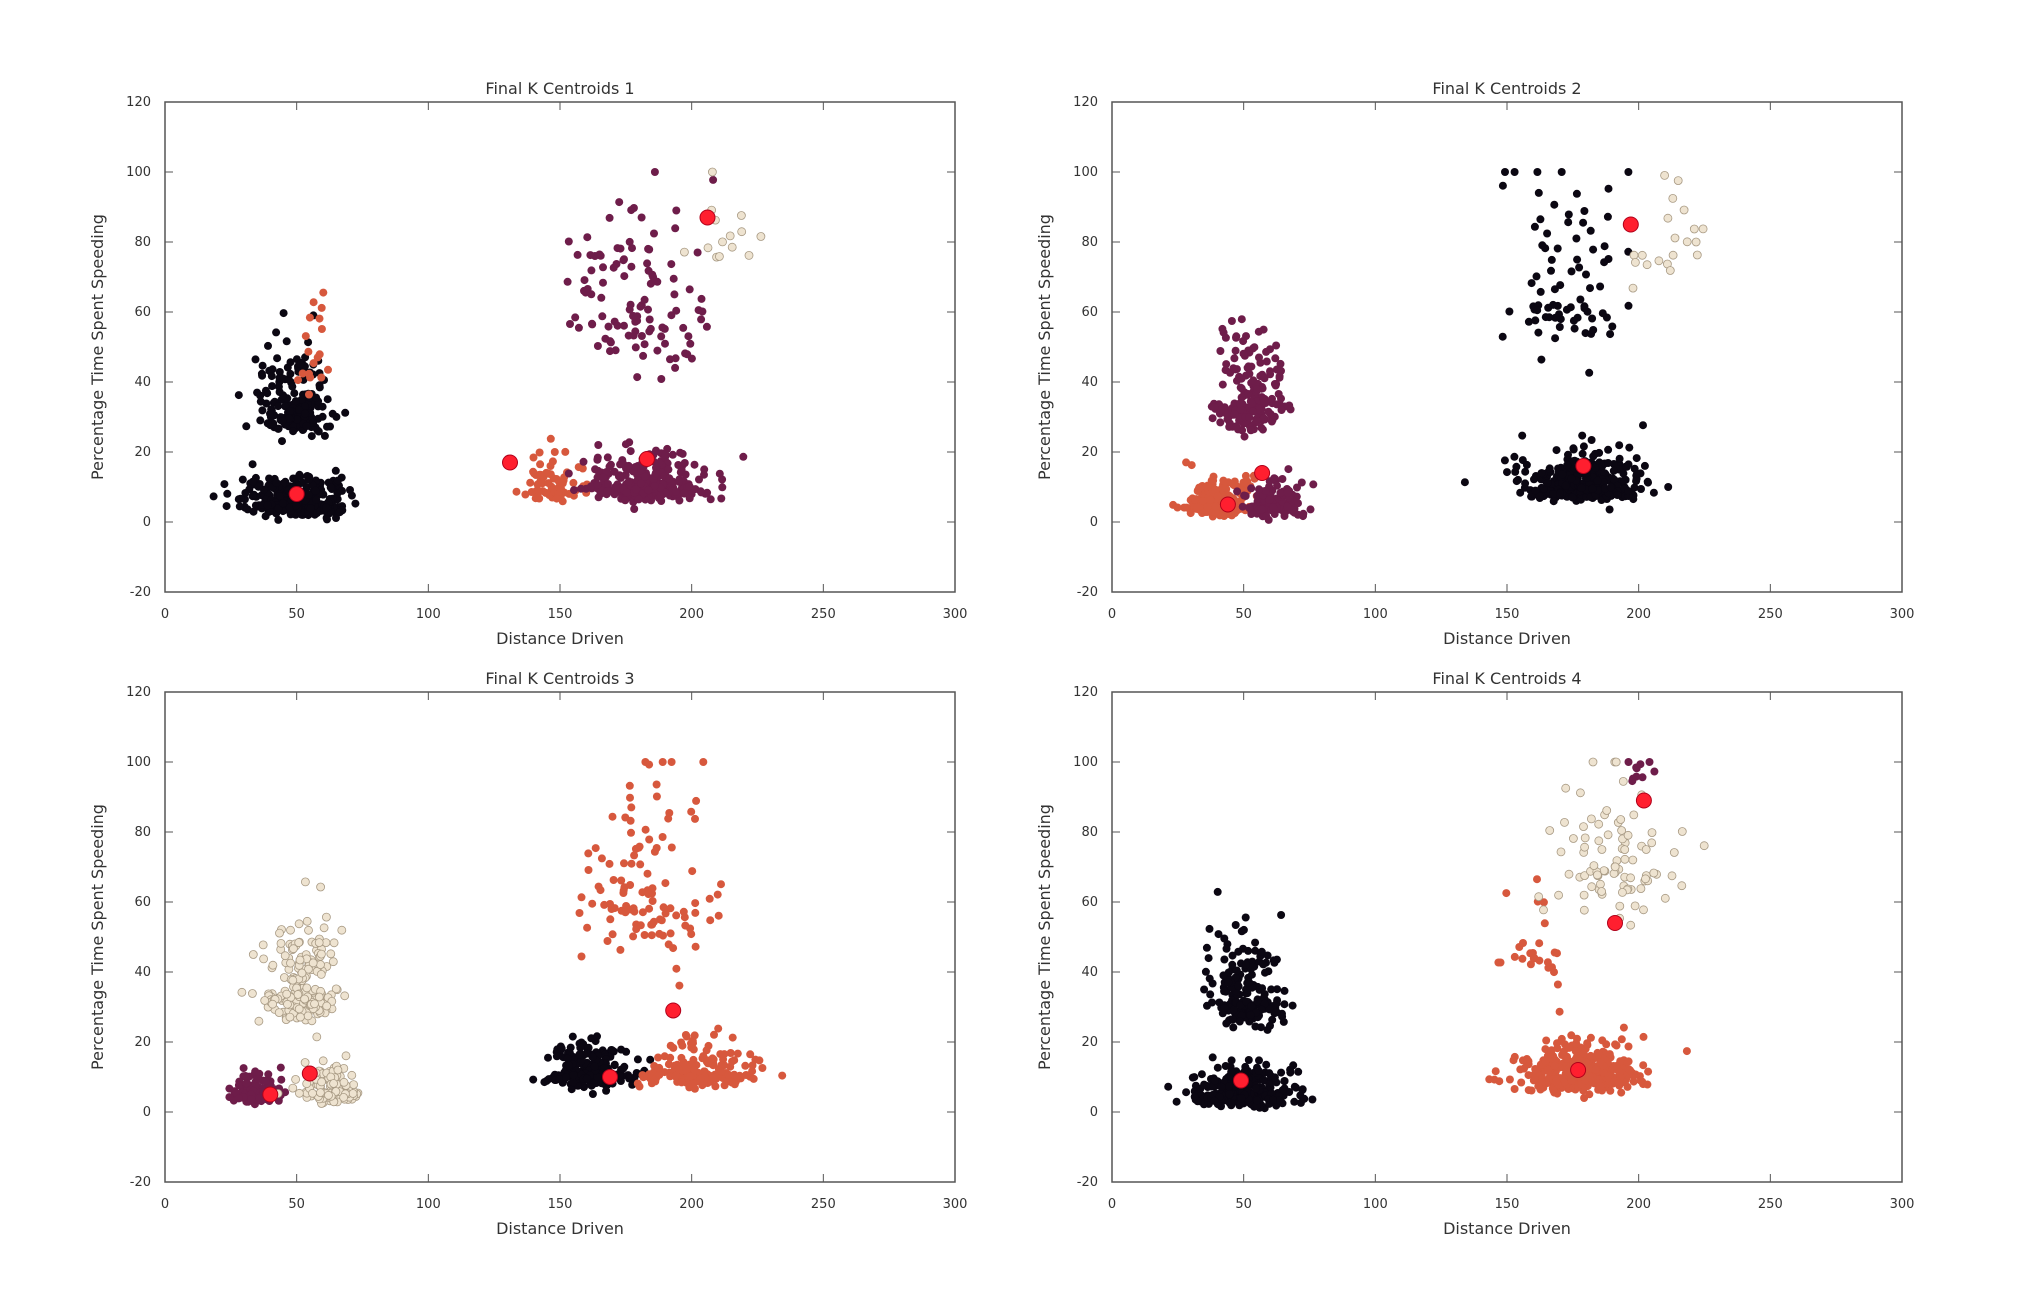  I want to click on x-tick-label: 100, so click(1375, 1204).